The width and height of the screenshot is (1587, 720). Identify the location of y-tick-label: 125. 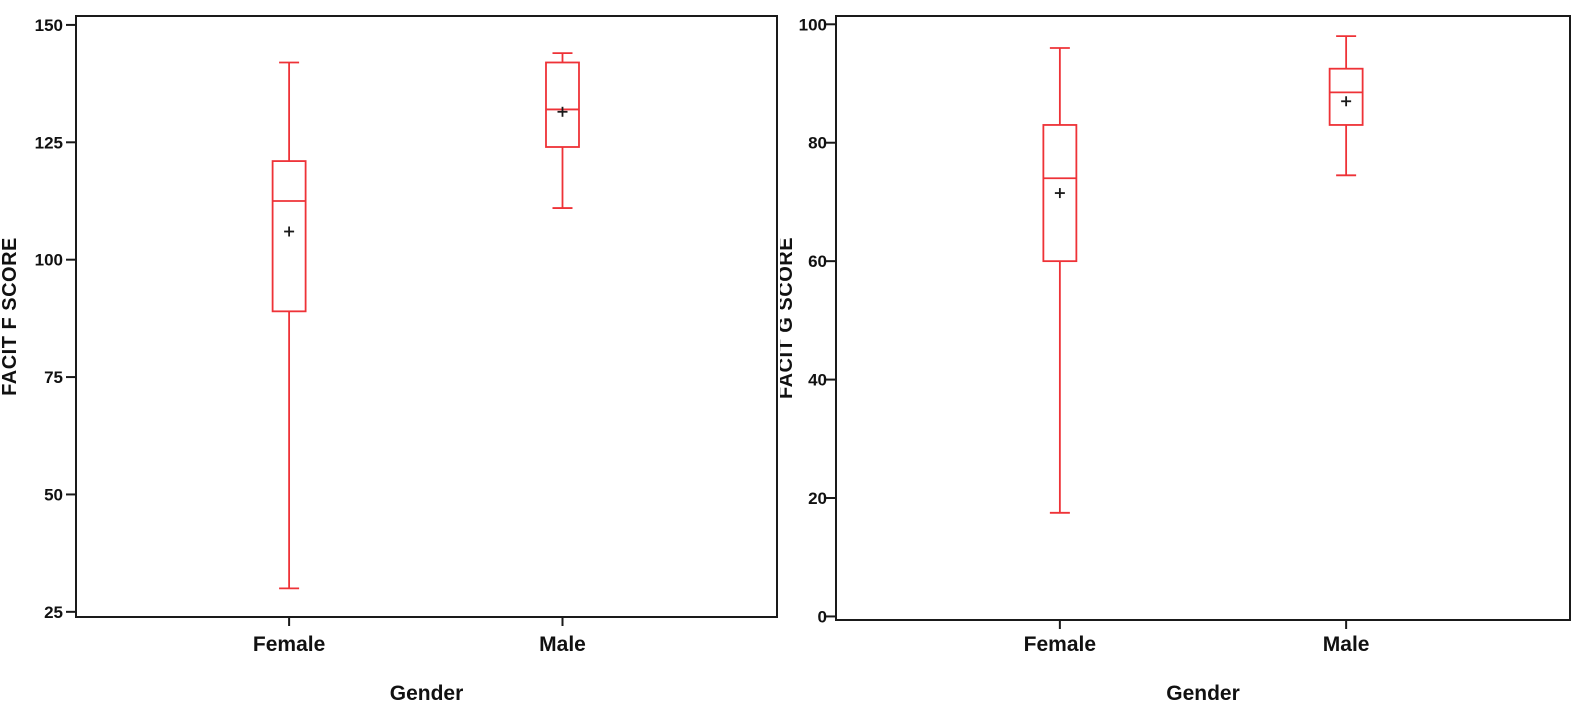
(49, 142).